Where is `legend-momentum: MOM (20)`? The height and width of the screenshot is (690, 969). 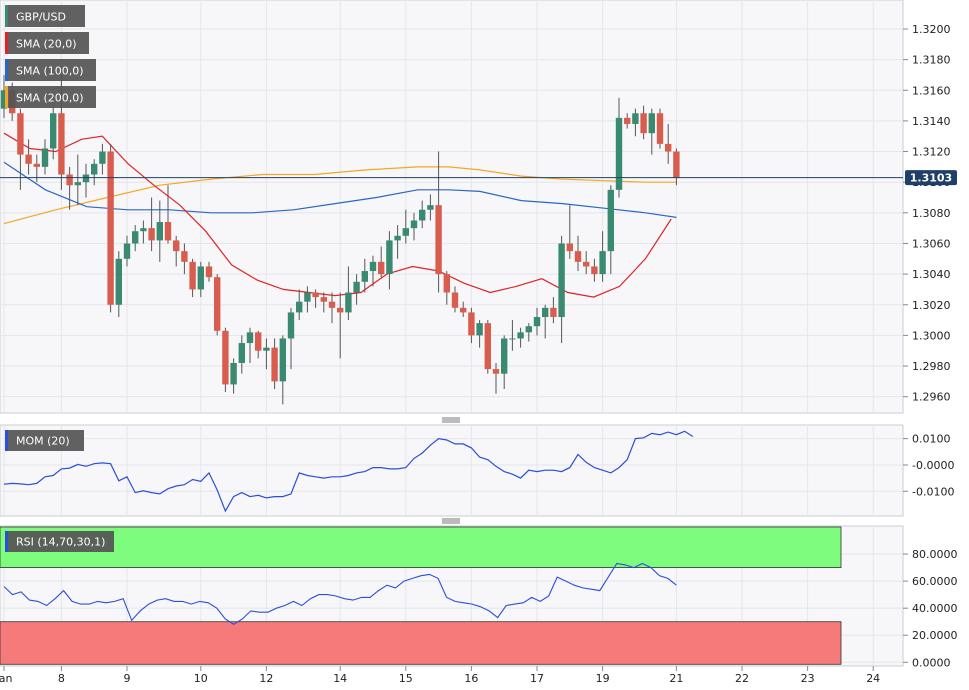
legend-momentum: MOM (20) is located at coordinates (44, 440).